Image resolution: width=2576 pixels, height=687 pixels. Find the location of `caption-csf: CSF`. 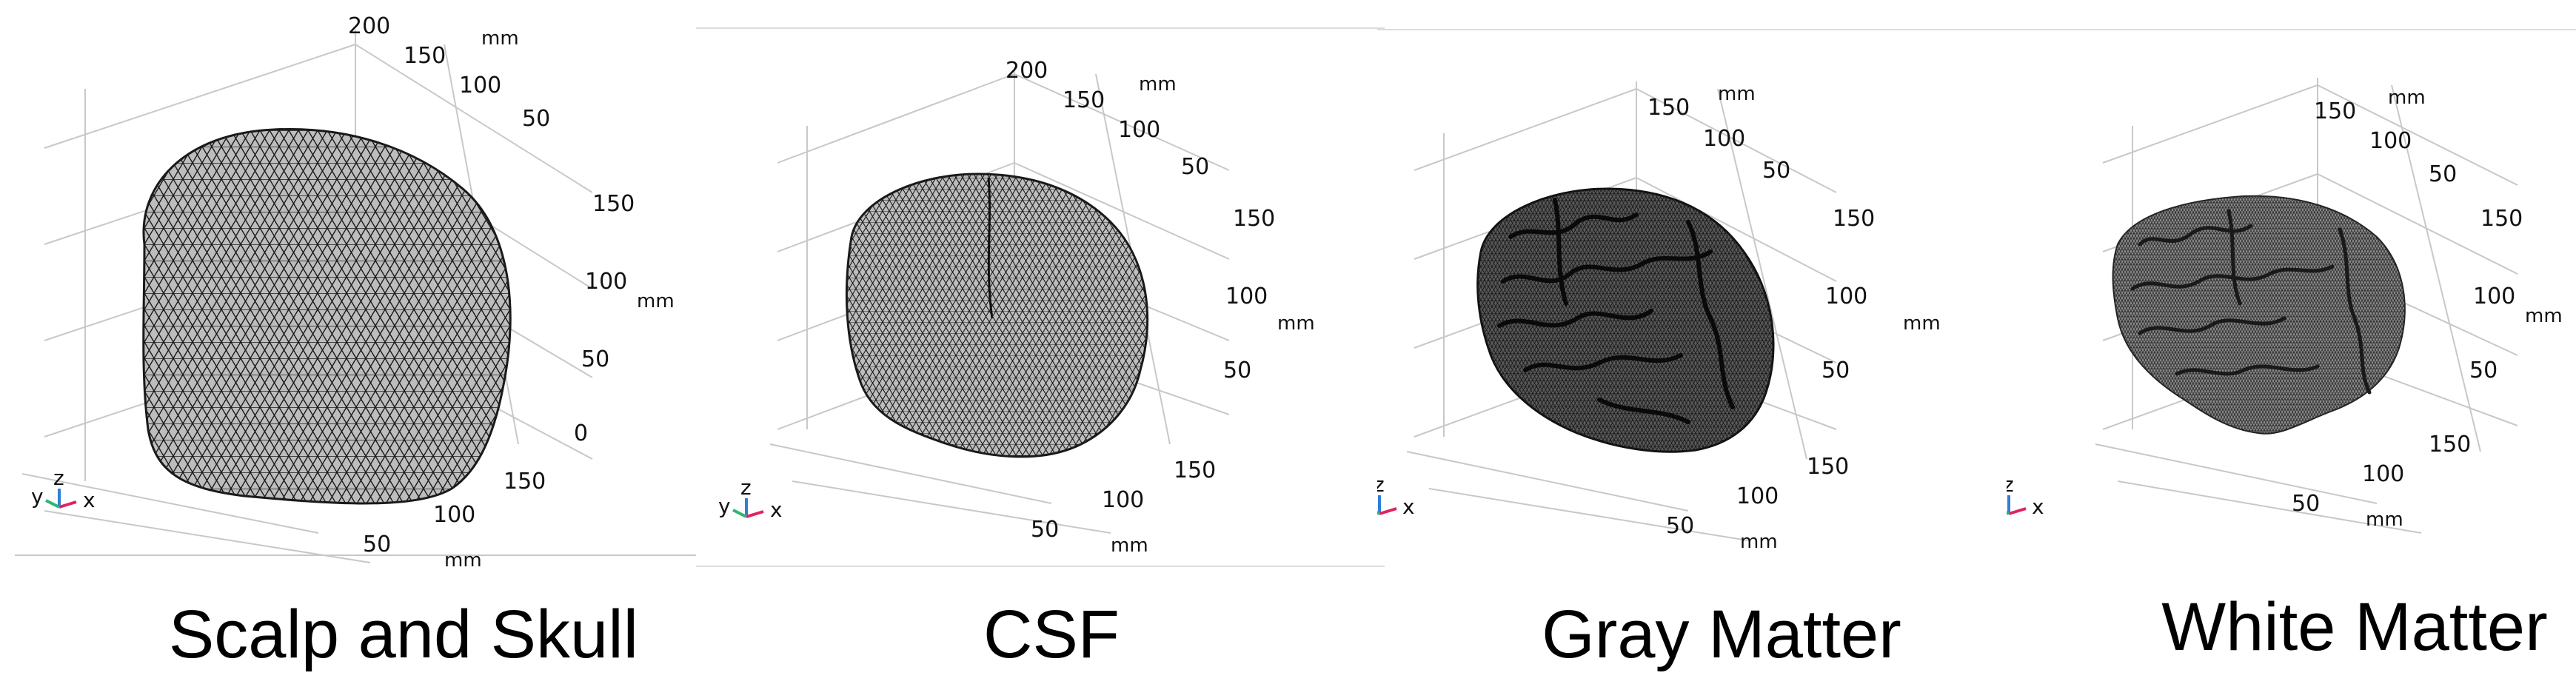

caption-csf: CSF is located at coordinates (1051, 634).